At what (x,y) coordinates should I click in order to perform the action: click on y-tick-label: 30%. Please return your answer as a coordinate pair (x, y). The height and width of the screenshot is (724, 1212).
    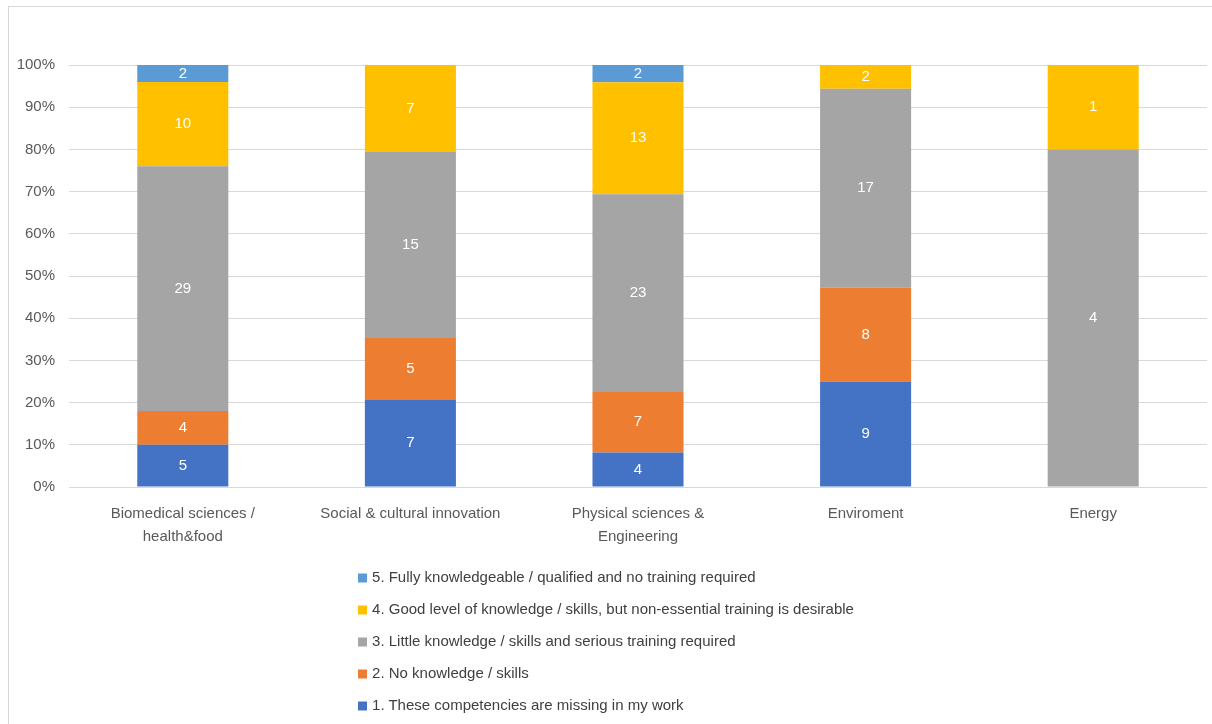
    Looking at the image, I should click on (39, 359).